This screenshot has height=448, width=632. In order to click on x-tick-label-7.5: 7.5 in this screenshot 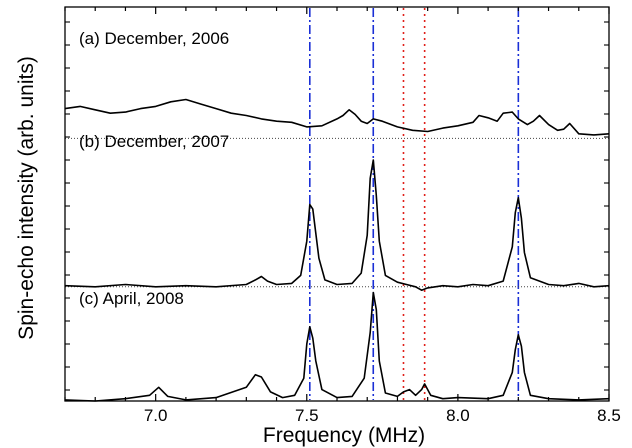, I will do `click(307, 415)`.